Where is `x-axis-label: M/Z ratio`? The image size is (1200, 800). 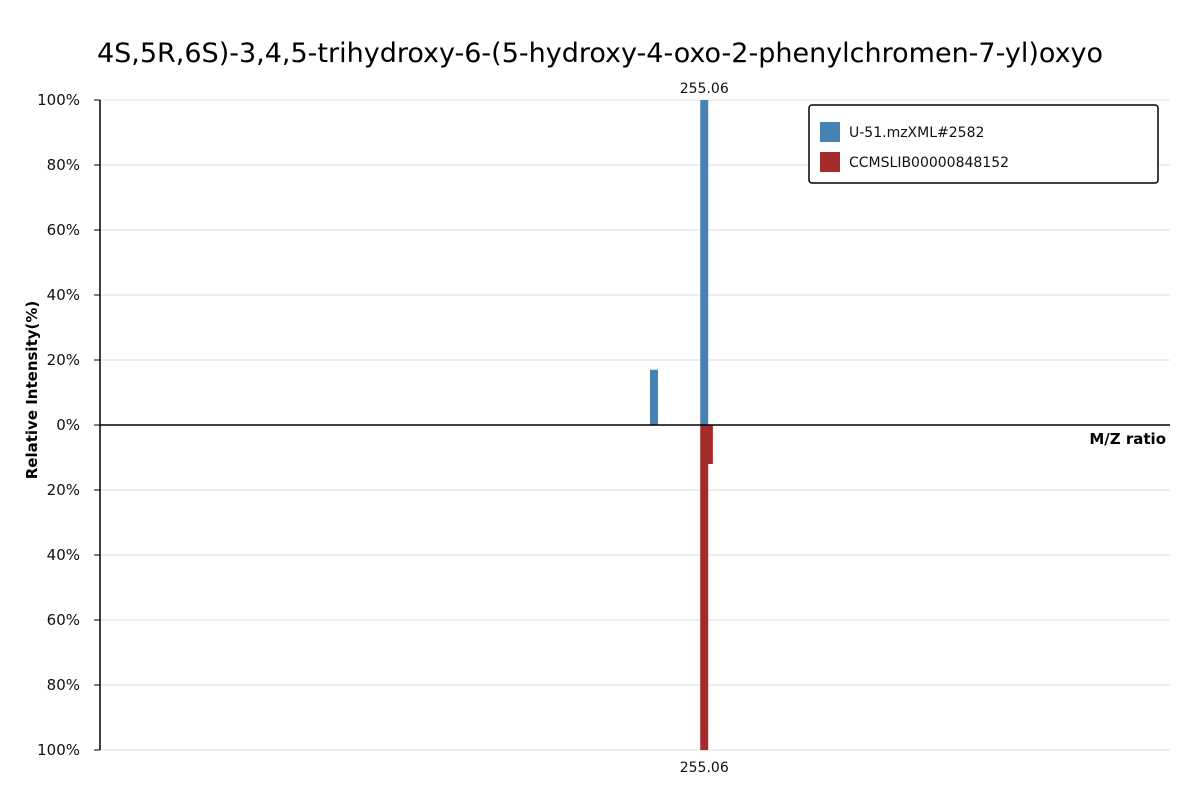
x-axis-label: M/Z ratio is located at coordinates (1127, 439).